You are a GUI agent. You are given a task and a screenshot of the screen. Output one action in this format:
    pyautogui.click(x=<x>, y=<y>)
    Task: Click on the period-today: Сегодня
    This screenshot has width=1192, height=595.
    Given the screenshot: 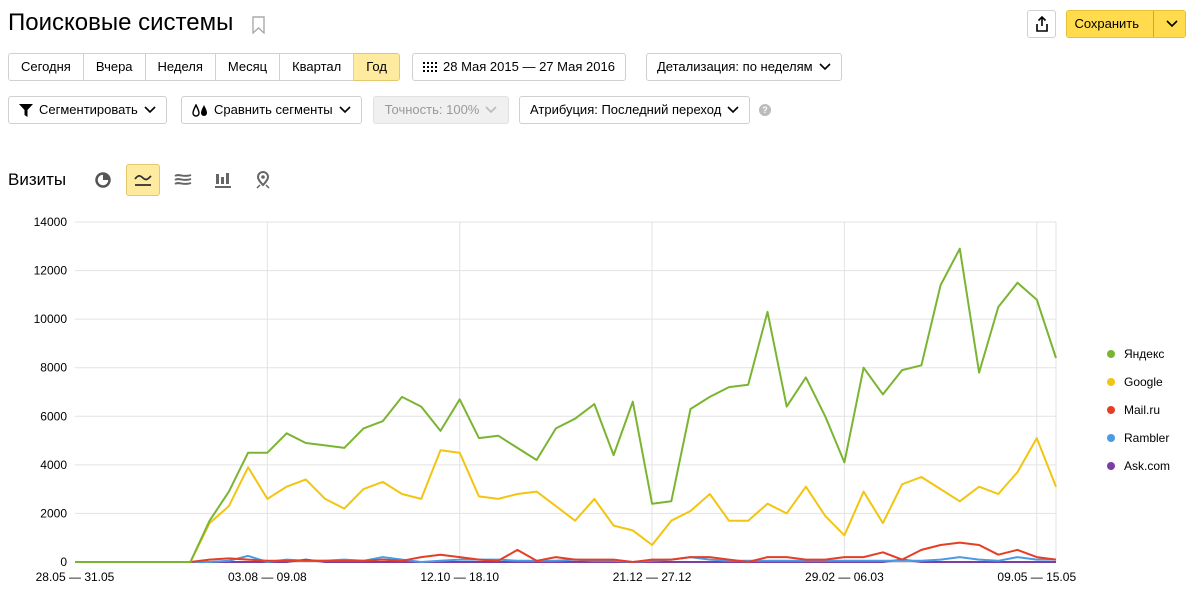 What is the action you would take?
    pyautogui.click(x=46, y=67)
    